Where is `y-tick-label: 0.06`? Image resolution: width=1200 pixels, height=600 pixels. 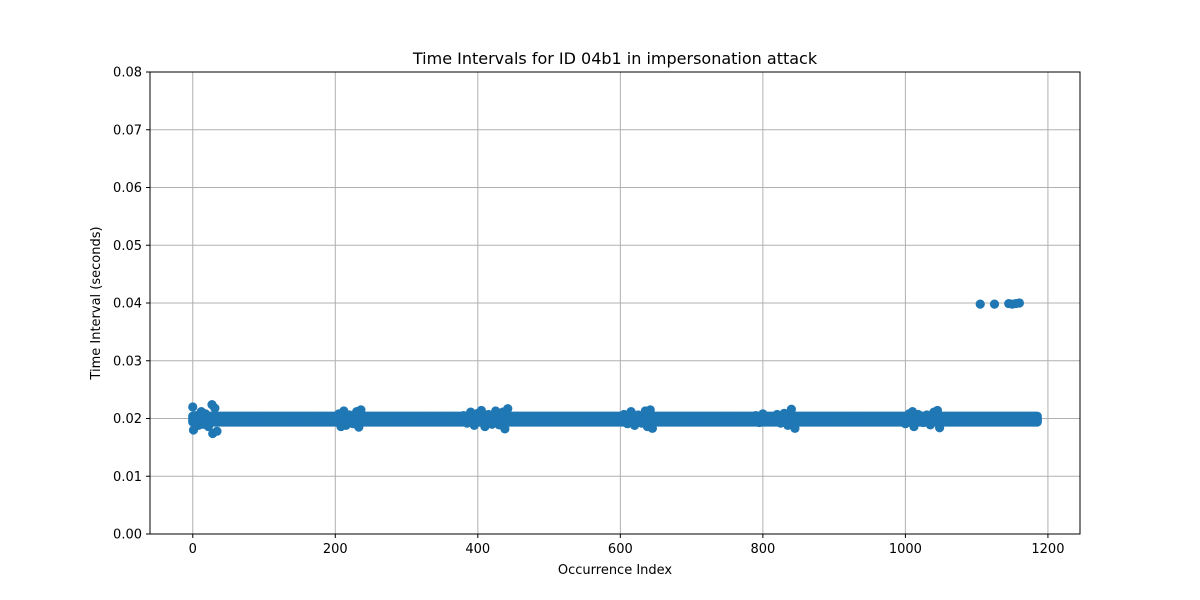 y-tick-label: 0.06 is located at coordinates (127, 188).